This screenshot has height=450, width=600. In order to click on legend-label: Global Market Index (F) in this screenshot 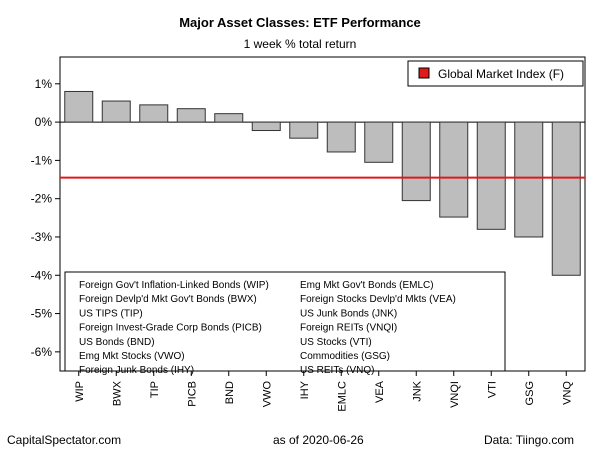, I will do `click(501, 74)`.